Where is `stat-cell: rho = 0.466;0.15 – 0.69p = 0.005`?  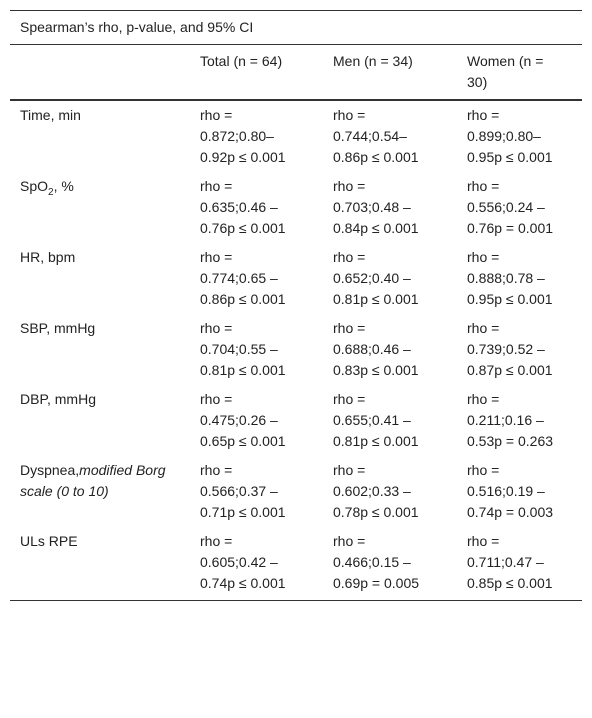 stat-cell: rho = 0.466;0.15 – 0.69p = 0.005 is located at coordinates (390, 564).